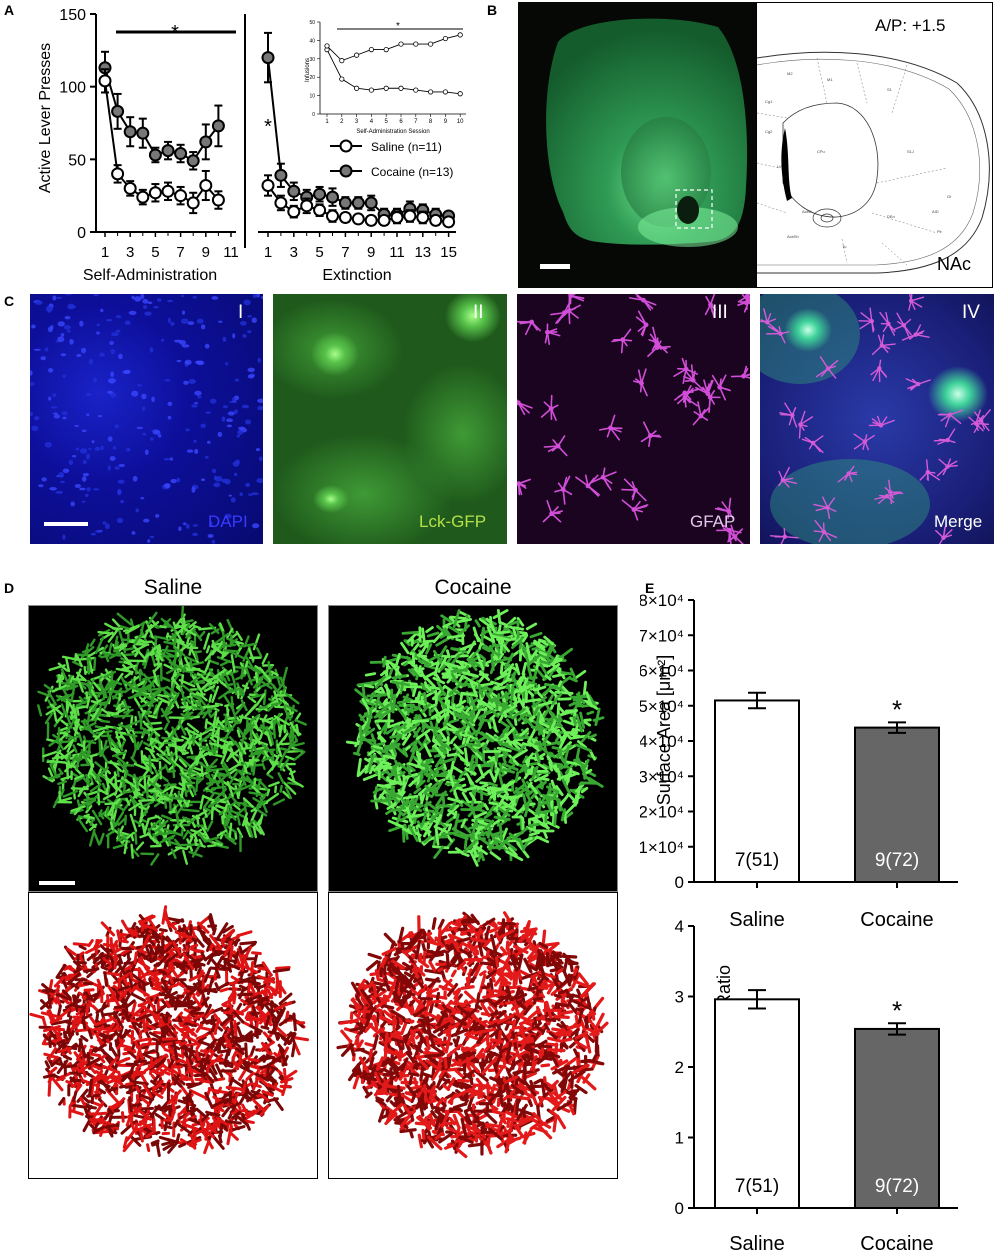  Describe the element at coordinates (45, 118) in the screenshot. I see `panel-a-ylabel: Active Lever Presses` at that location.